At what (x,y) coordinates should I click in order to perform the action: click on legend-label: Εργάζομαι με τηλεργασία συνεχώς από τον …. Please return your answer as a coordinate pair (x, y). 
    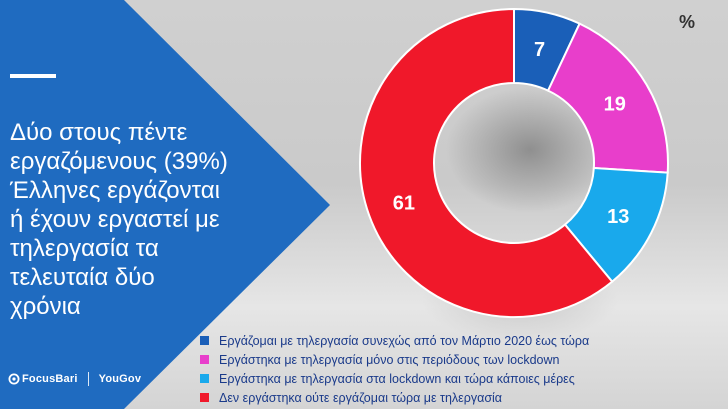
    Looking at the image, I should click on (404, 340).